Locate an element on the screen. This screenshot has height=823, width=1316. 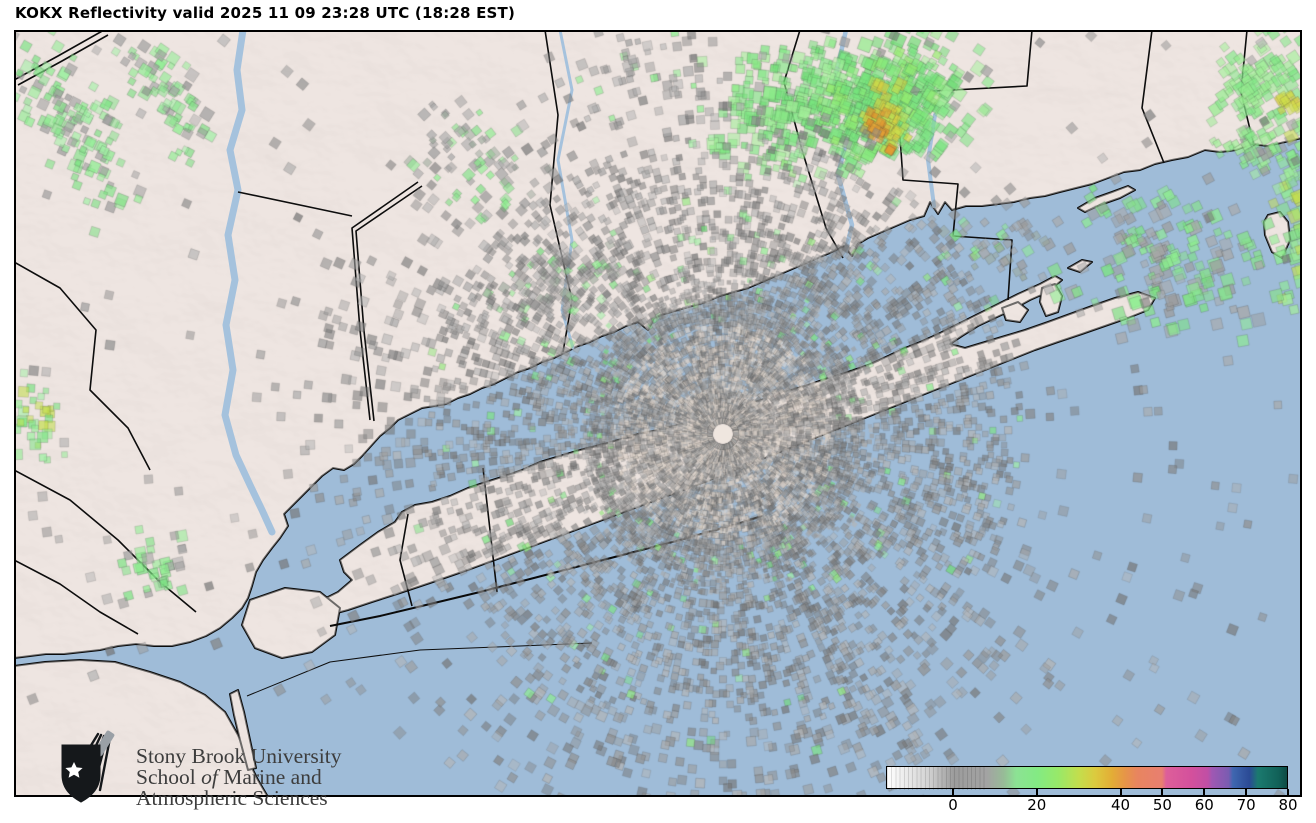
sbu-line-2: School of Marine and is located at coordinates (229, 777).